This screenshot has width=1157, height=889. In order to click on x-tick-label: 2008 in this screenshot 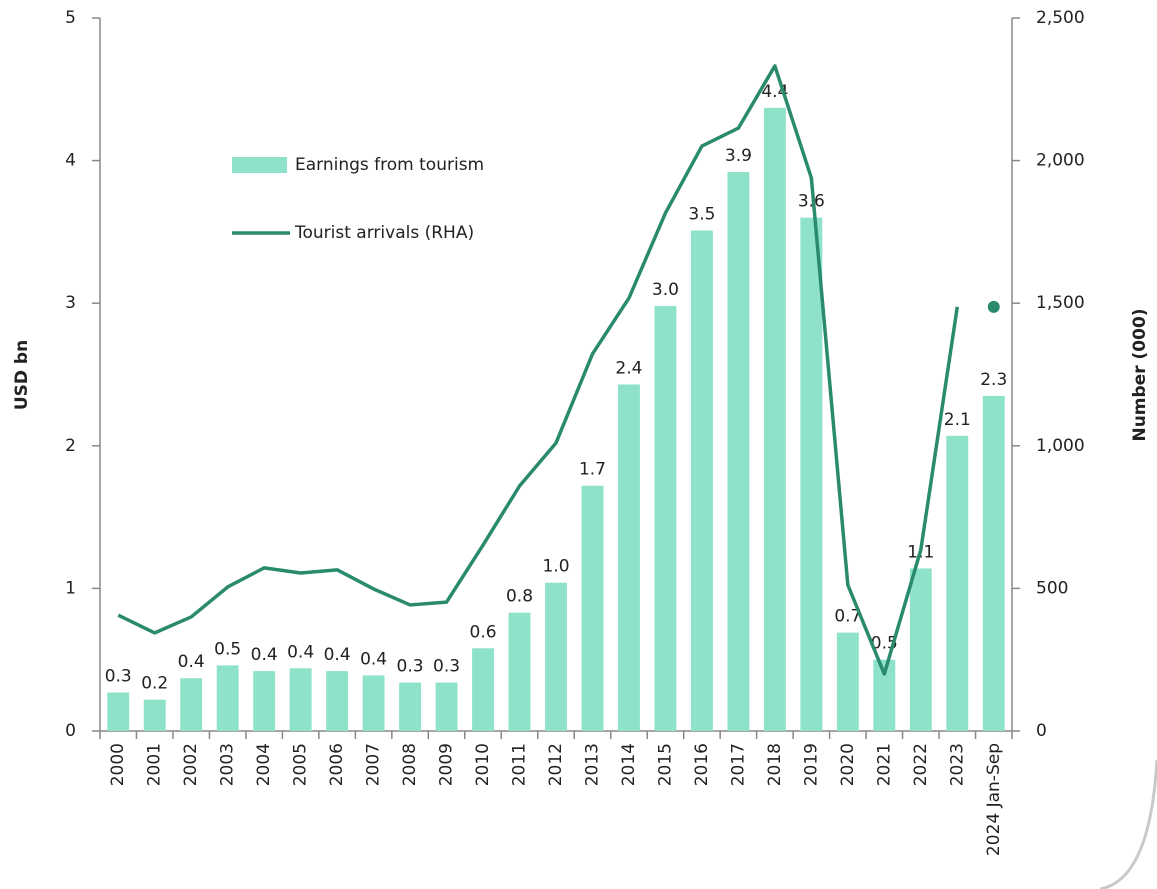, I will do `click(410, 764)`.